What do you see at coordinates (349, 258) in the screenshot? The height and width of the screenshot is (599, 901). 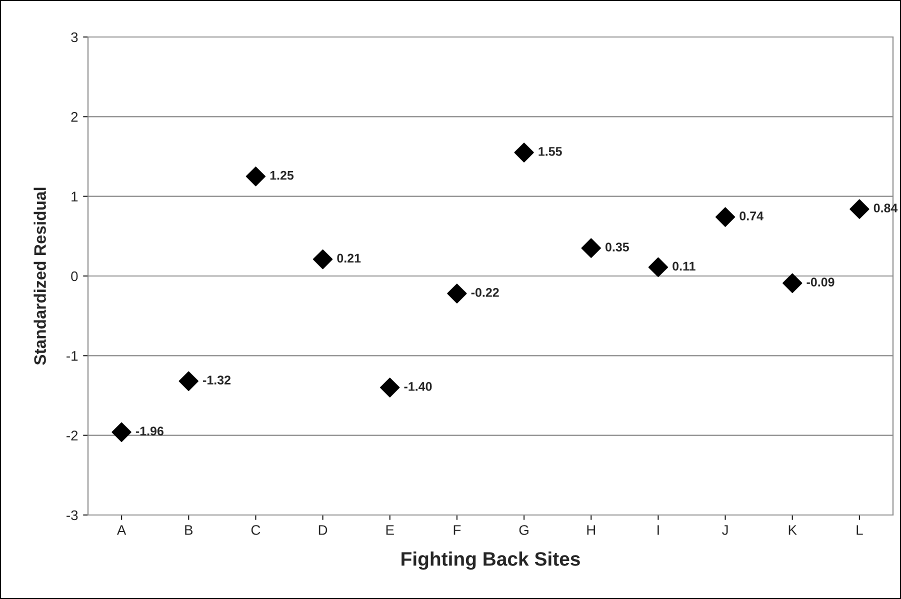 I see `data-label: 0.21` at bounding box center [349, 258].